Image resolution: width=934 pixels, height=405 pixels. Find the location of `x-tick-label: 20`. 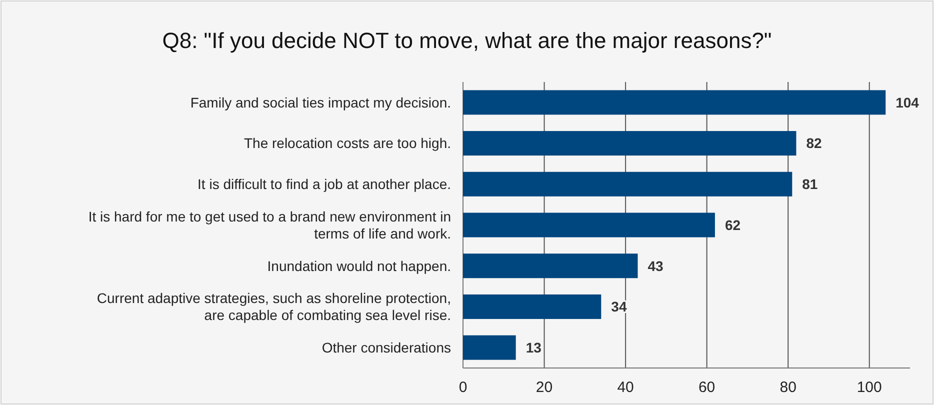

x-tick-label: 20 is located at coordinates (544, 387).